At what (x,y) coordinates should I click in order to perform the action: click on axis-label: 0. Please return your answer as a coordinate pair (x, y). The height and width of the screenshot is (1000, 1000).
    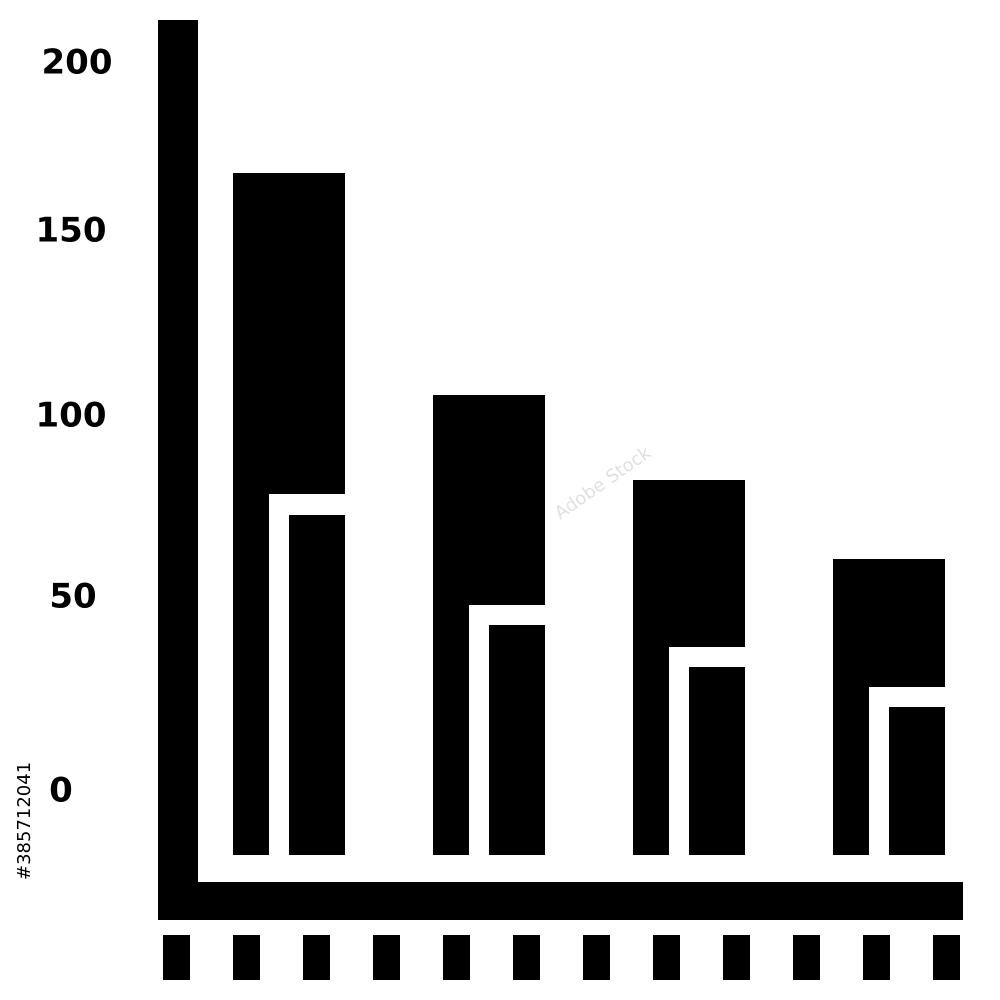
    Looking at the image, I should click on (61, 791).